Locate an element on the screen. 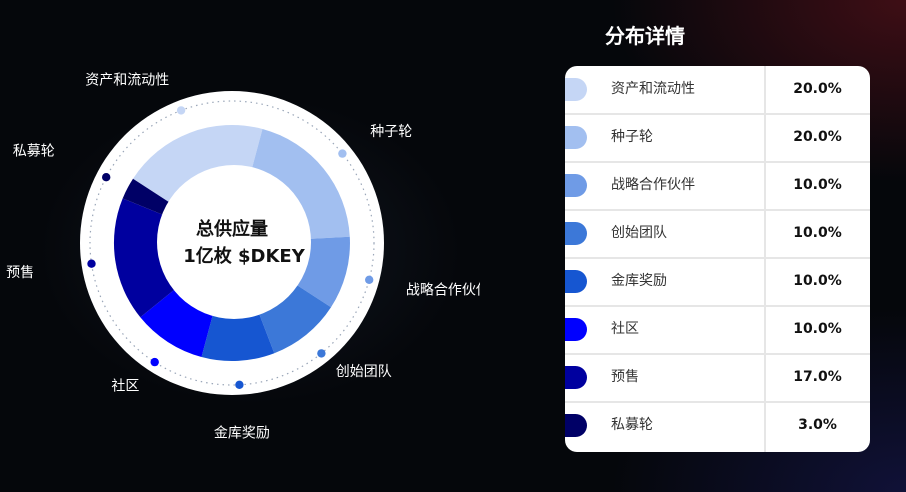 Image resolution: width=906 pixels, height=492 pixels. table-row: 种子轮 20.0% is located at coordinates (717, 137).